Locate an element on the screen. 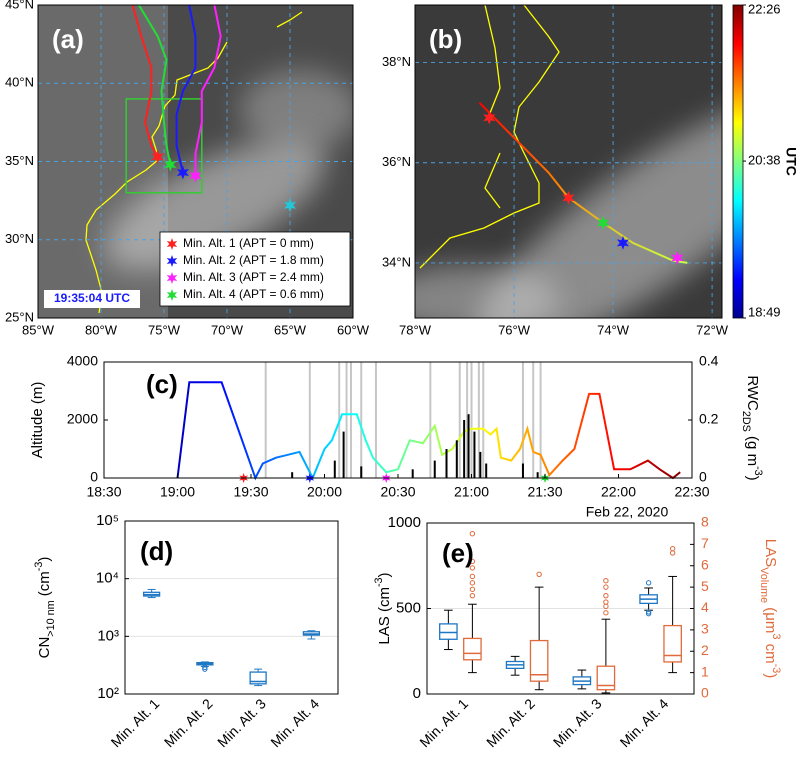  legend-label: Min. Alt. 4 (APT = 0.6 mm) is located at coordinates (253, 294).